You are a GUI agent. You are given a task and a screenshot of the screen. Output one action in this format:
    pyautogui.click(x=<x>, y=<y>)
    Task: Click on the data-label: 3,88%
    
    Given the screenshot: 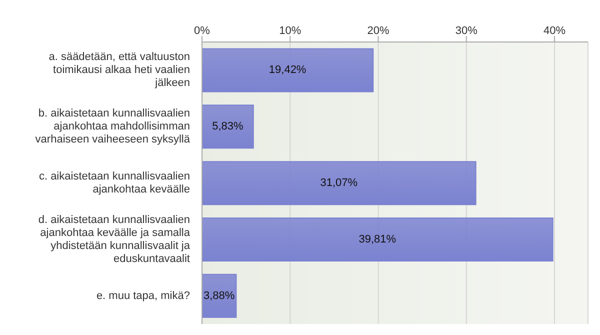 What is the action you would take?
    pyautogui.click(x=219, y=296)
    